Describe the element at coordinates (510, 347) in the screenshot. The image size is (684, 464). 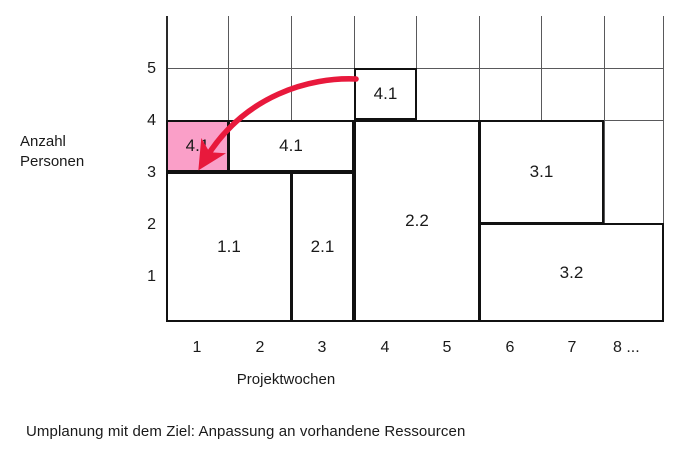
I see `x-tick-6: 6` at that location.